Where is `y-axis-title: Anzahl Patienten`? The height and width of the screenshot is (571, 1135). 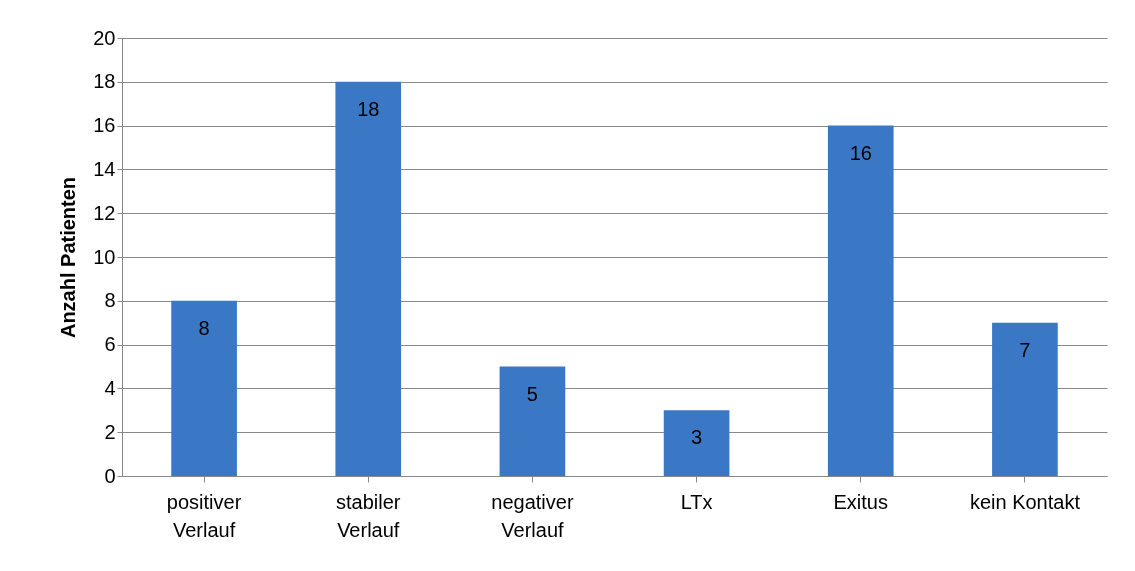 y-axis-title: Anzahl Patienten is located at coordinates (68, 257).